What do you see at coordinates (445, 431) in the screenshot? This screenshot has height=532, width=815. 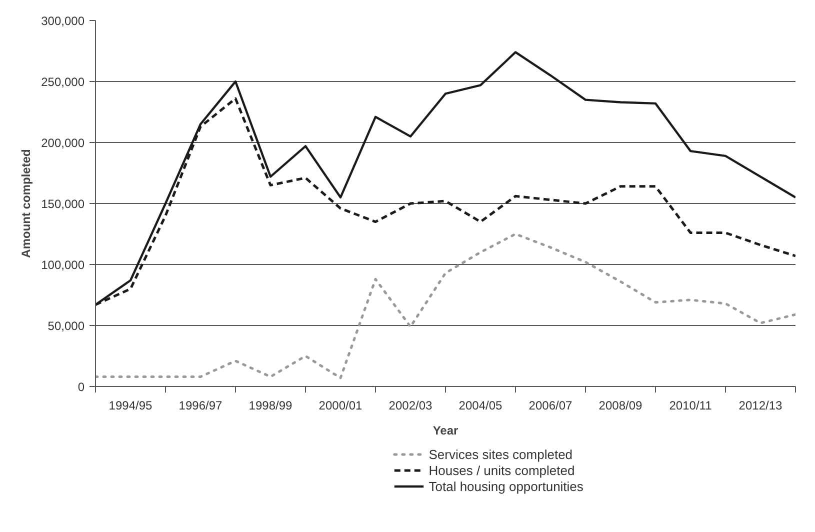 I see `x-axis-title: Year` at bounding box center [445, 431].